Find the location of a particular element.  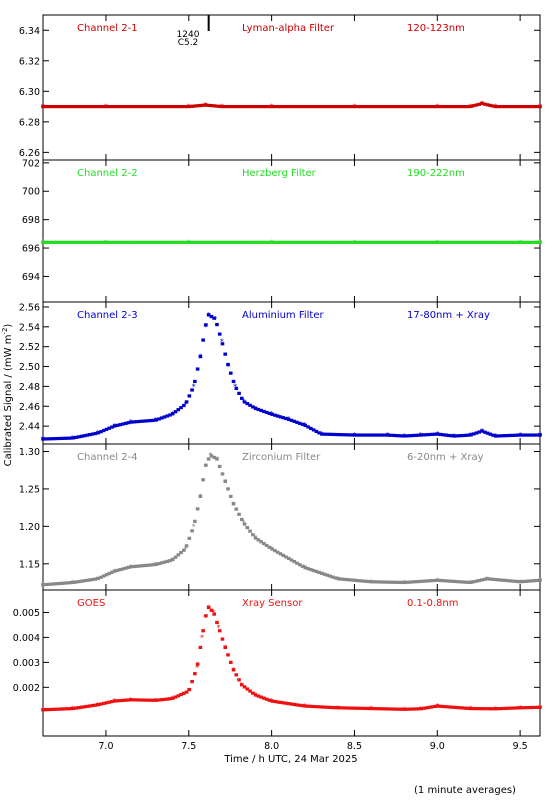

panel-channel-label: Channel 2-2 is located at coordinates (107, 173).